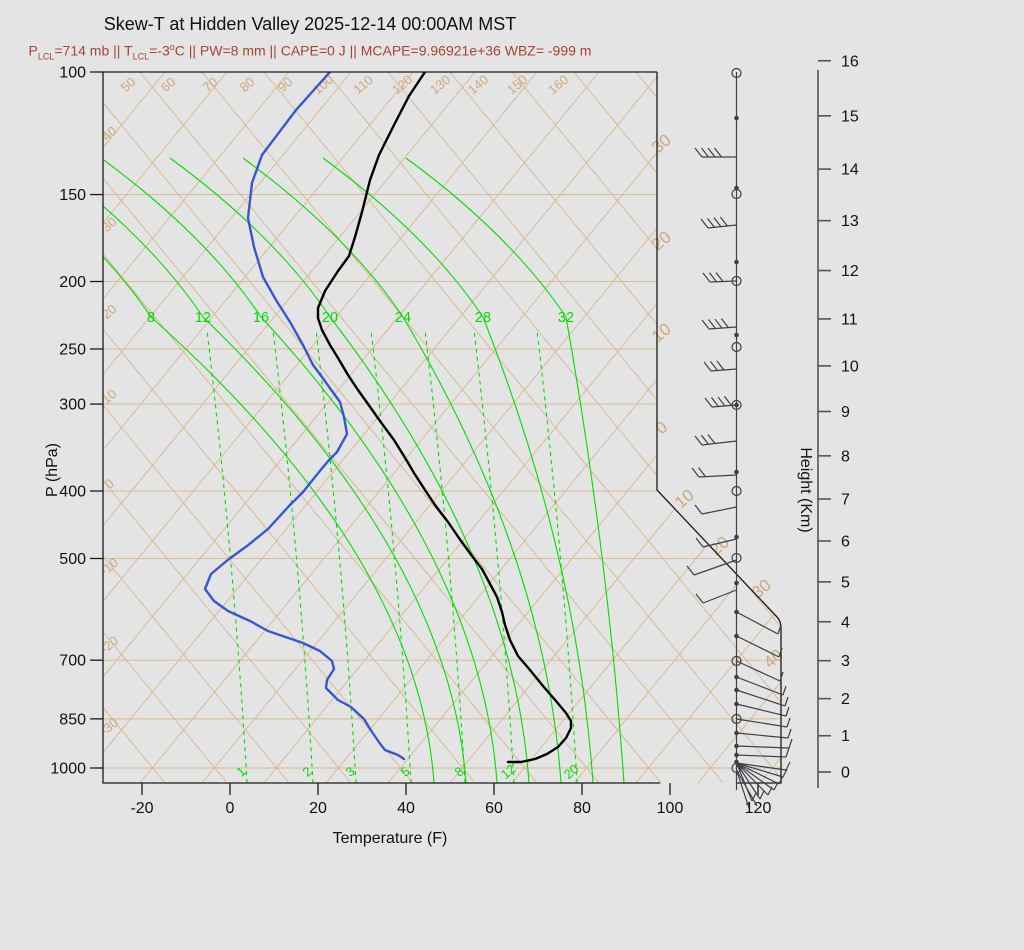 The image size is (1024, 950). What do you see at coordinates (72, 661) in the screenshot?
I see `pressure-tick-label: 700` at bounding box center [72, 661].